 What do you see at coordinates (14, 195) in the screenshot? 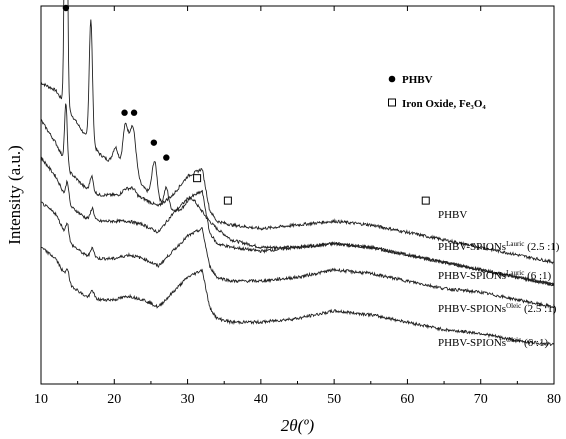
I see `y-axis-label: Intensity (a.u.)` at bounding box center [14, 195].